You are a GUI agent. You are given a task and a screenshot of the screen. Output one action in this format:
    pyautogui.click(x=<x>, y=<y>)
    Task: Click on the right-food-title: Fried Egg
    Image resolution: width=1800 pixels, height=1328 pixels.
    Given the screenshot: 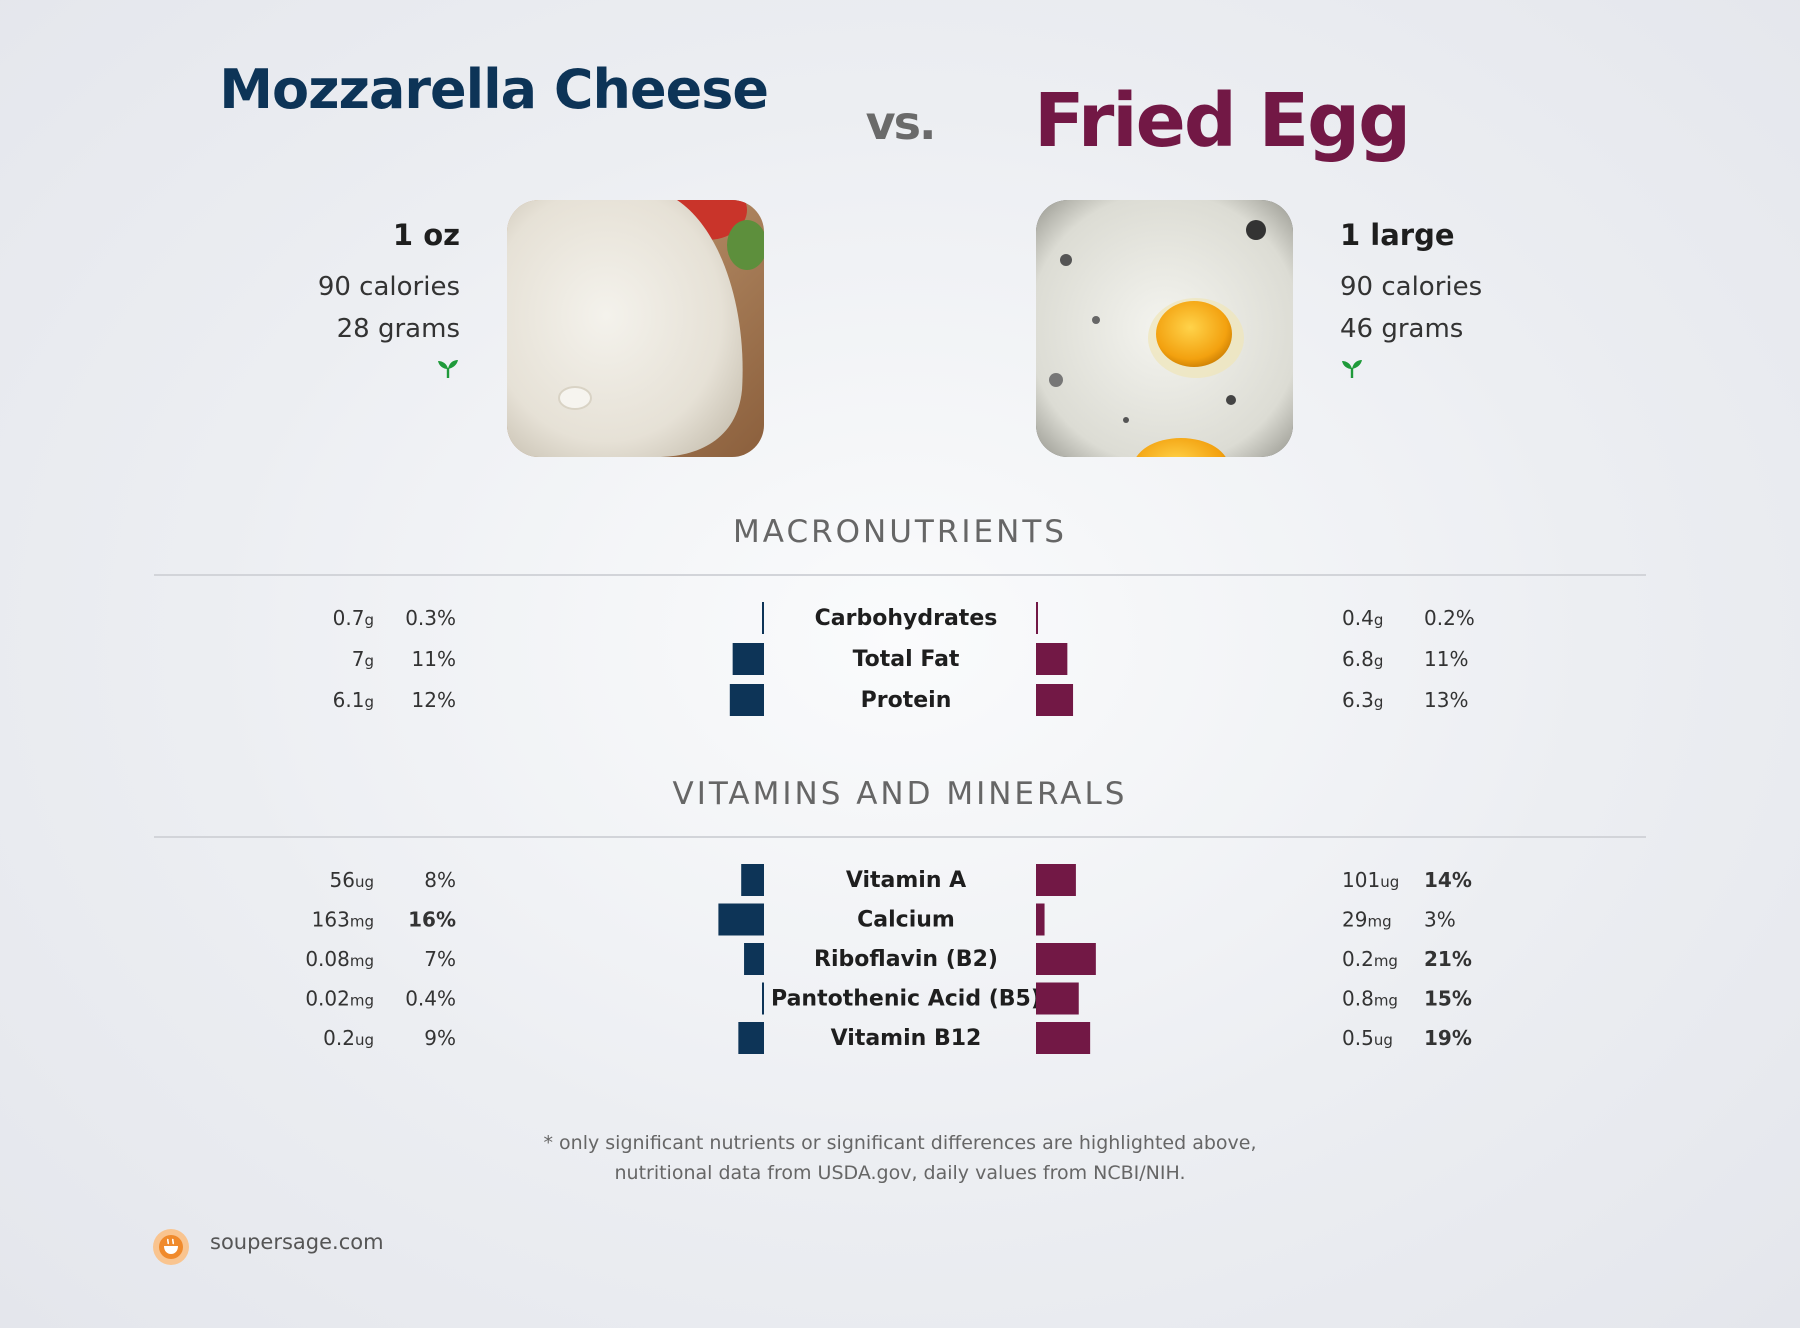 What is the action you would take?
    pyautogui.click(x=1222, y=121)
    